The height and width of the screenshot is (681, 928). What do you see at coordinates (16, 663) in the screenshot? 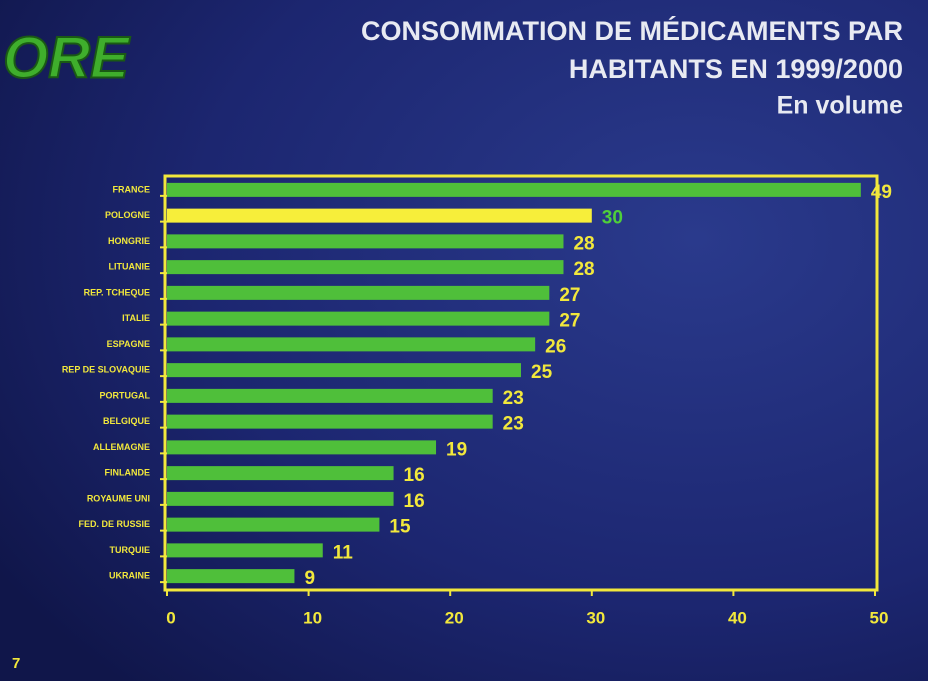
I see `page-number: 7` at bounding box center [16, 663].